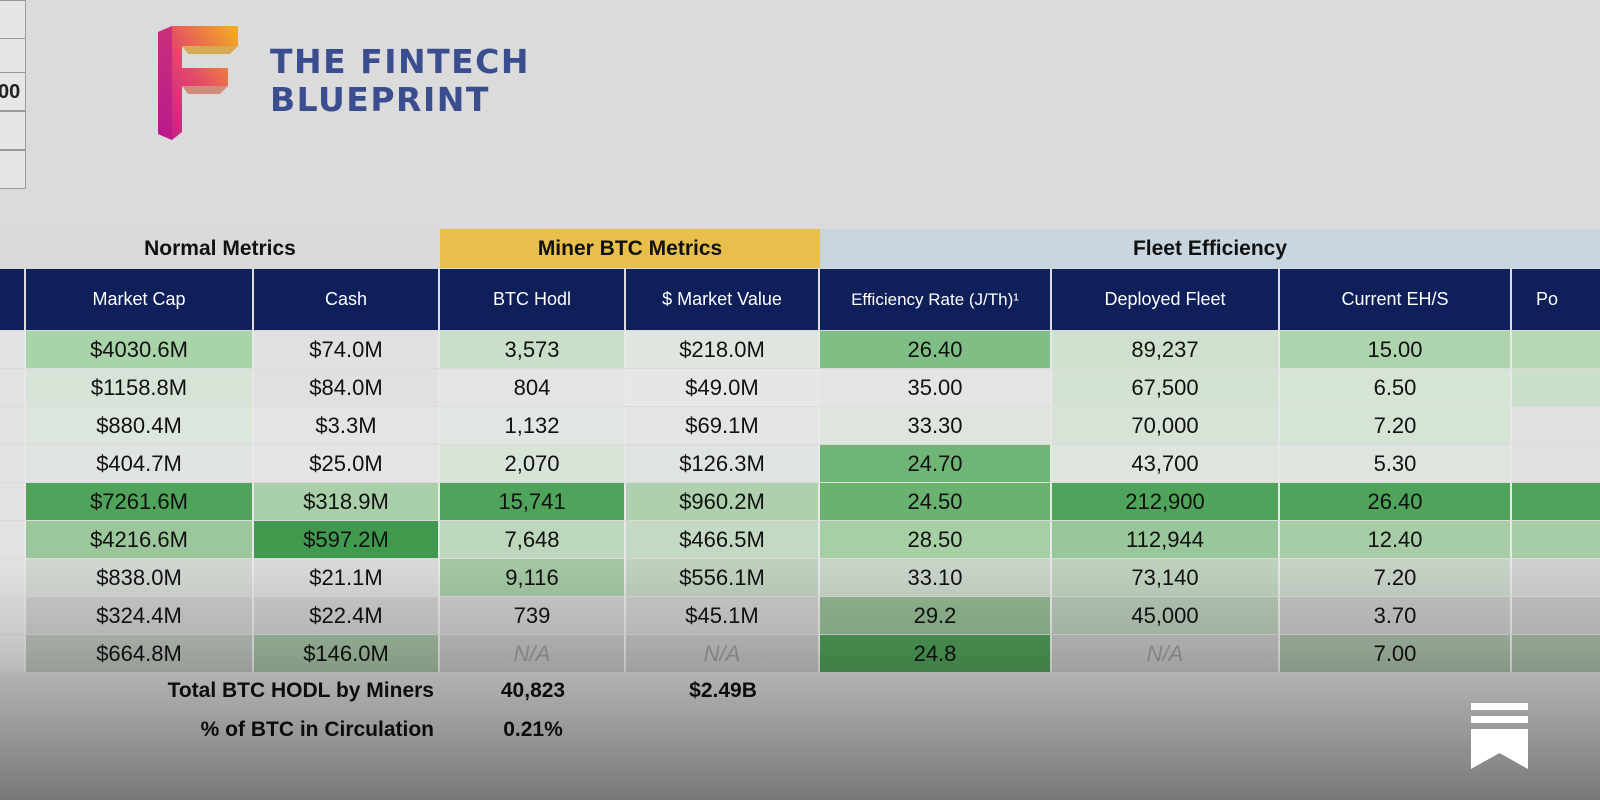 The image size is (1600, 800). Describe the element at coordinates (1556, 299) in the screenshot. I see `header-partial-right: Po` at that location.